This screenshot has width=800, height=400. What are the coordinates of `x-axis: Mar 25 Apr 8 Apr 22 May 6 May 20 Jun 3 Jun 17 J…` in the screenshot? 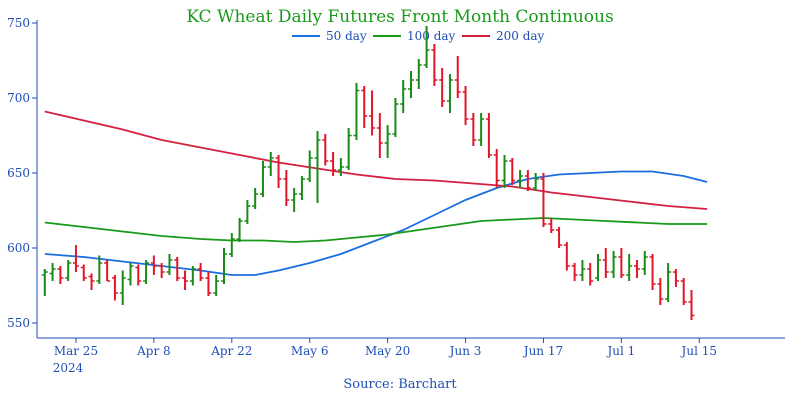 It's located at (411, 347).